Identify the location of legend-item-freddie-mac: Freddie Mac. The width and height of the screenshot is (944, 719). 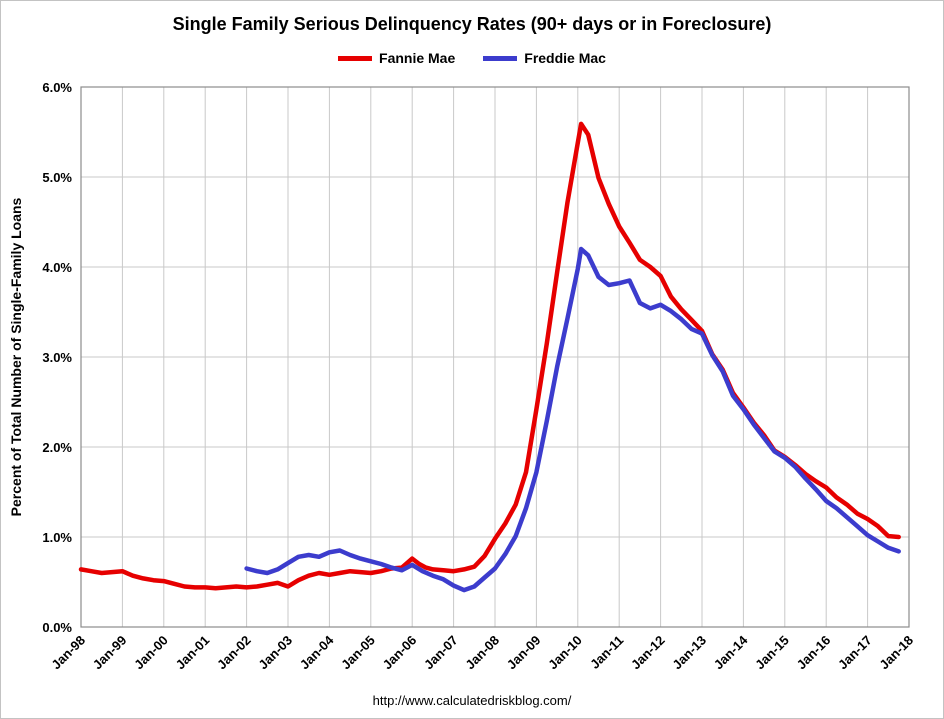
(544, 58).